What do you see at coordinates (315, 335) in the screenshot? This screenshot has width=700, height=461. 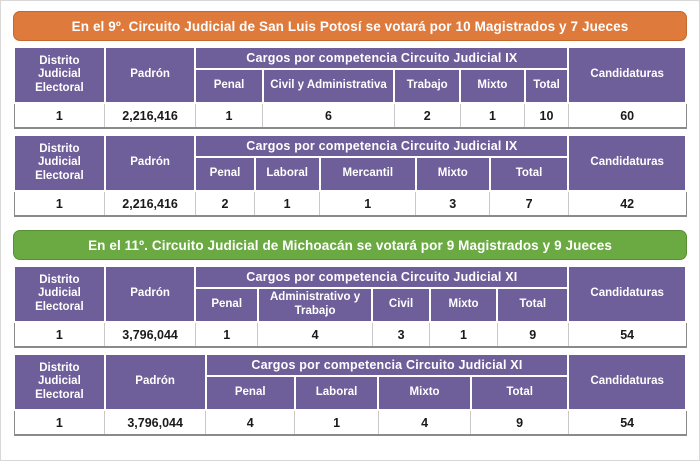 I see `cell-administrativo-trabajo: 4` at bounding box center [315, 335].